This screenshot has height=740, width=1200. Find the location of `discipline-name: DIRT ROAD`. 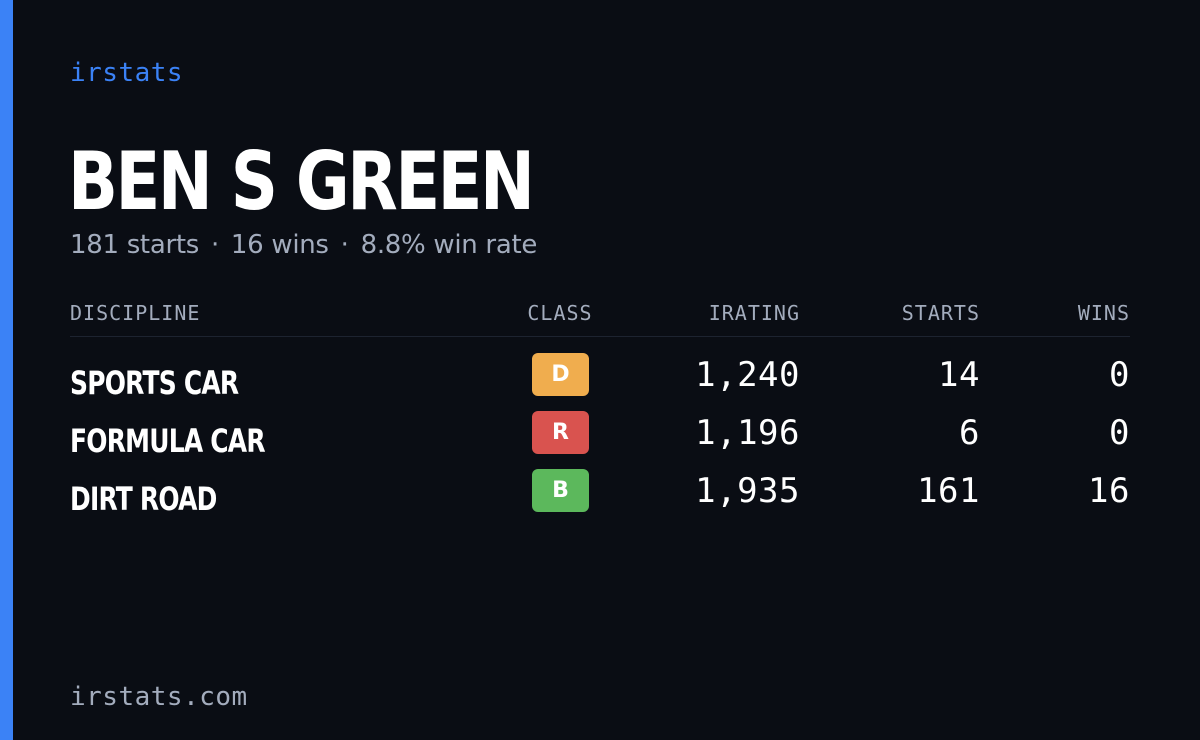

discipline-name: DIRT ROAD is located at coordinates (143, 499).